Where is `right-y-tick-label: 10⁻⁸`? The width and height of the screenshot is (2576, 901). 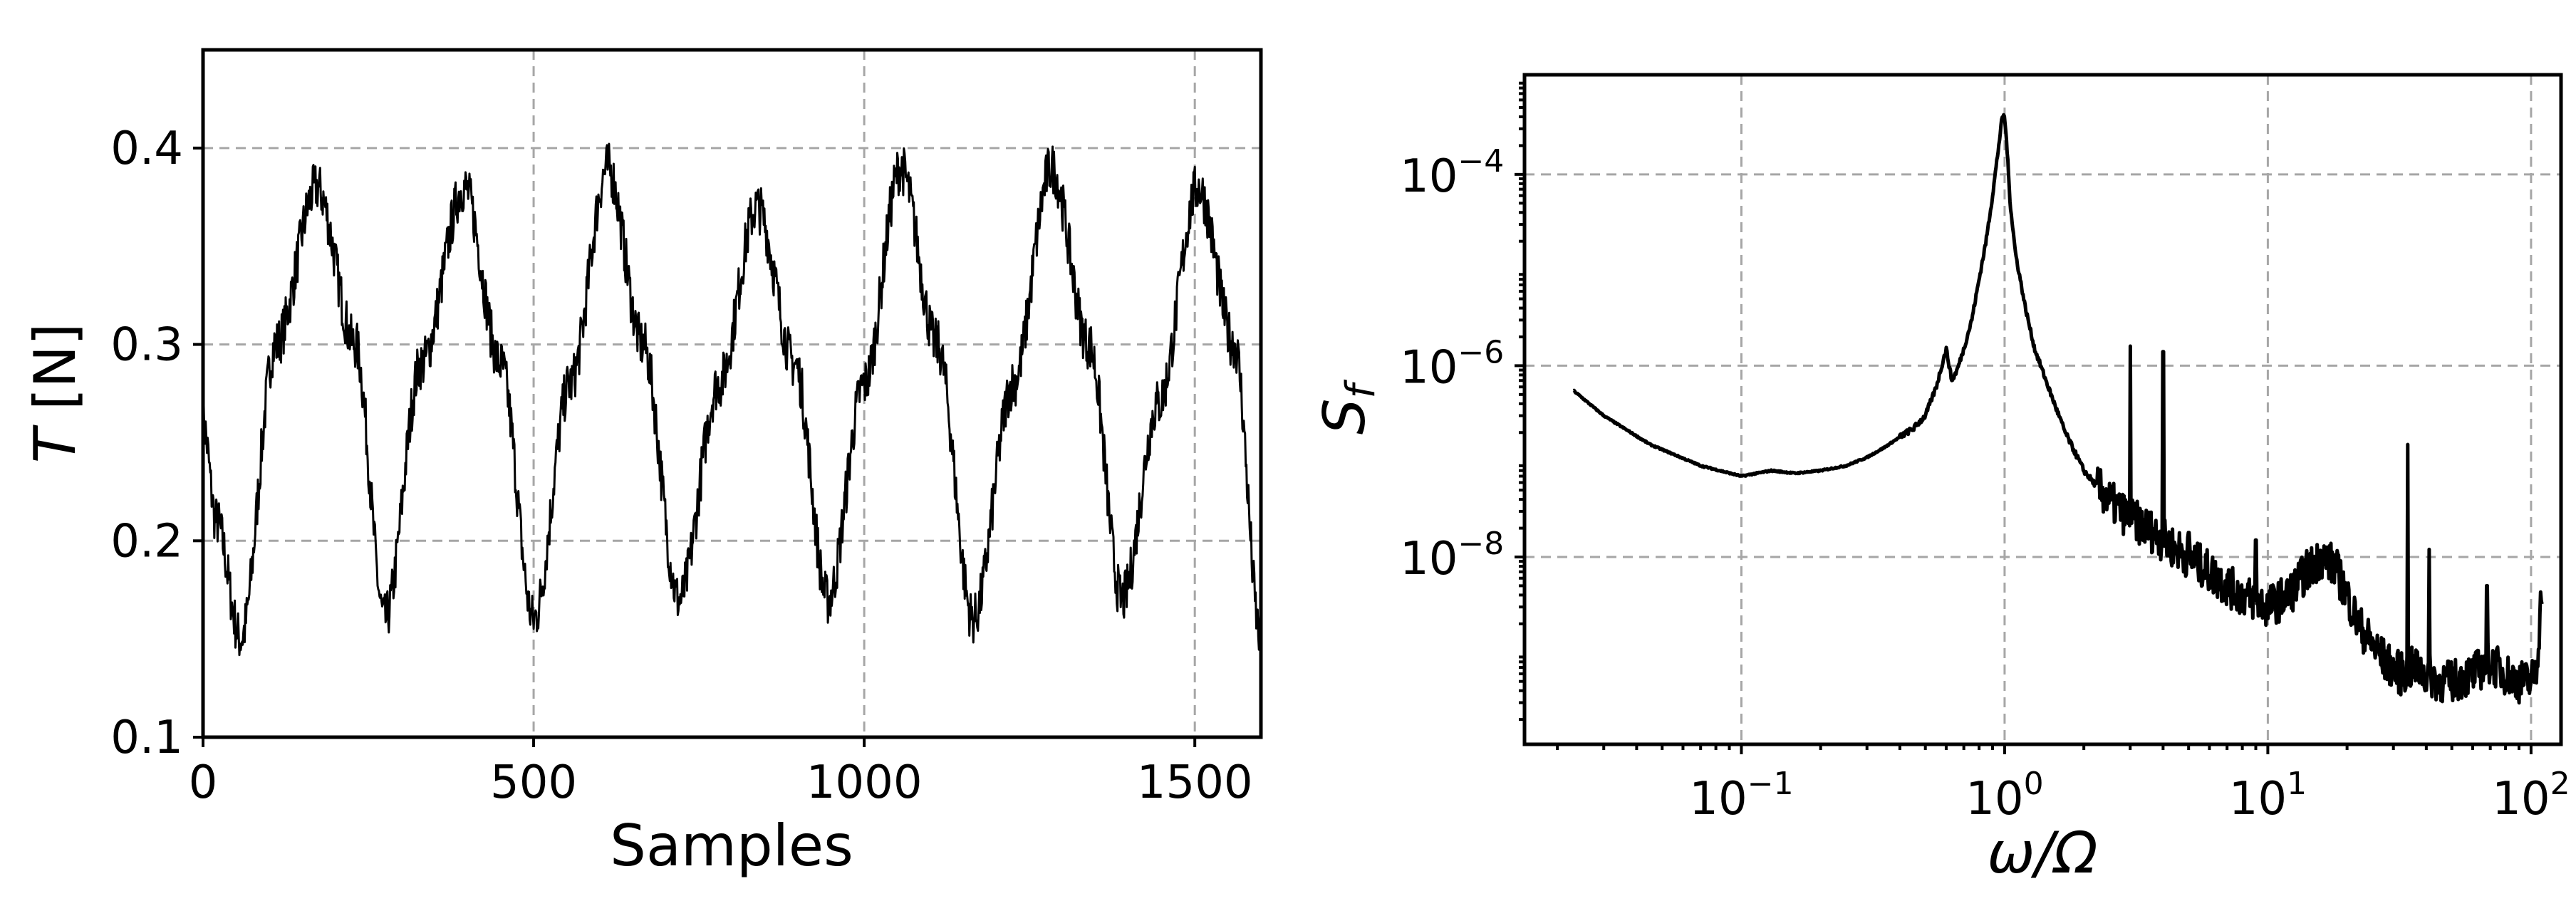
right-y-tick-label: 10⁻⁸ is located at coordinates (1452, 555).